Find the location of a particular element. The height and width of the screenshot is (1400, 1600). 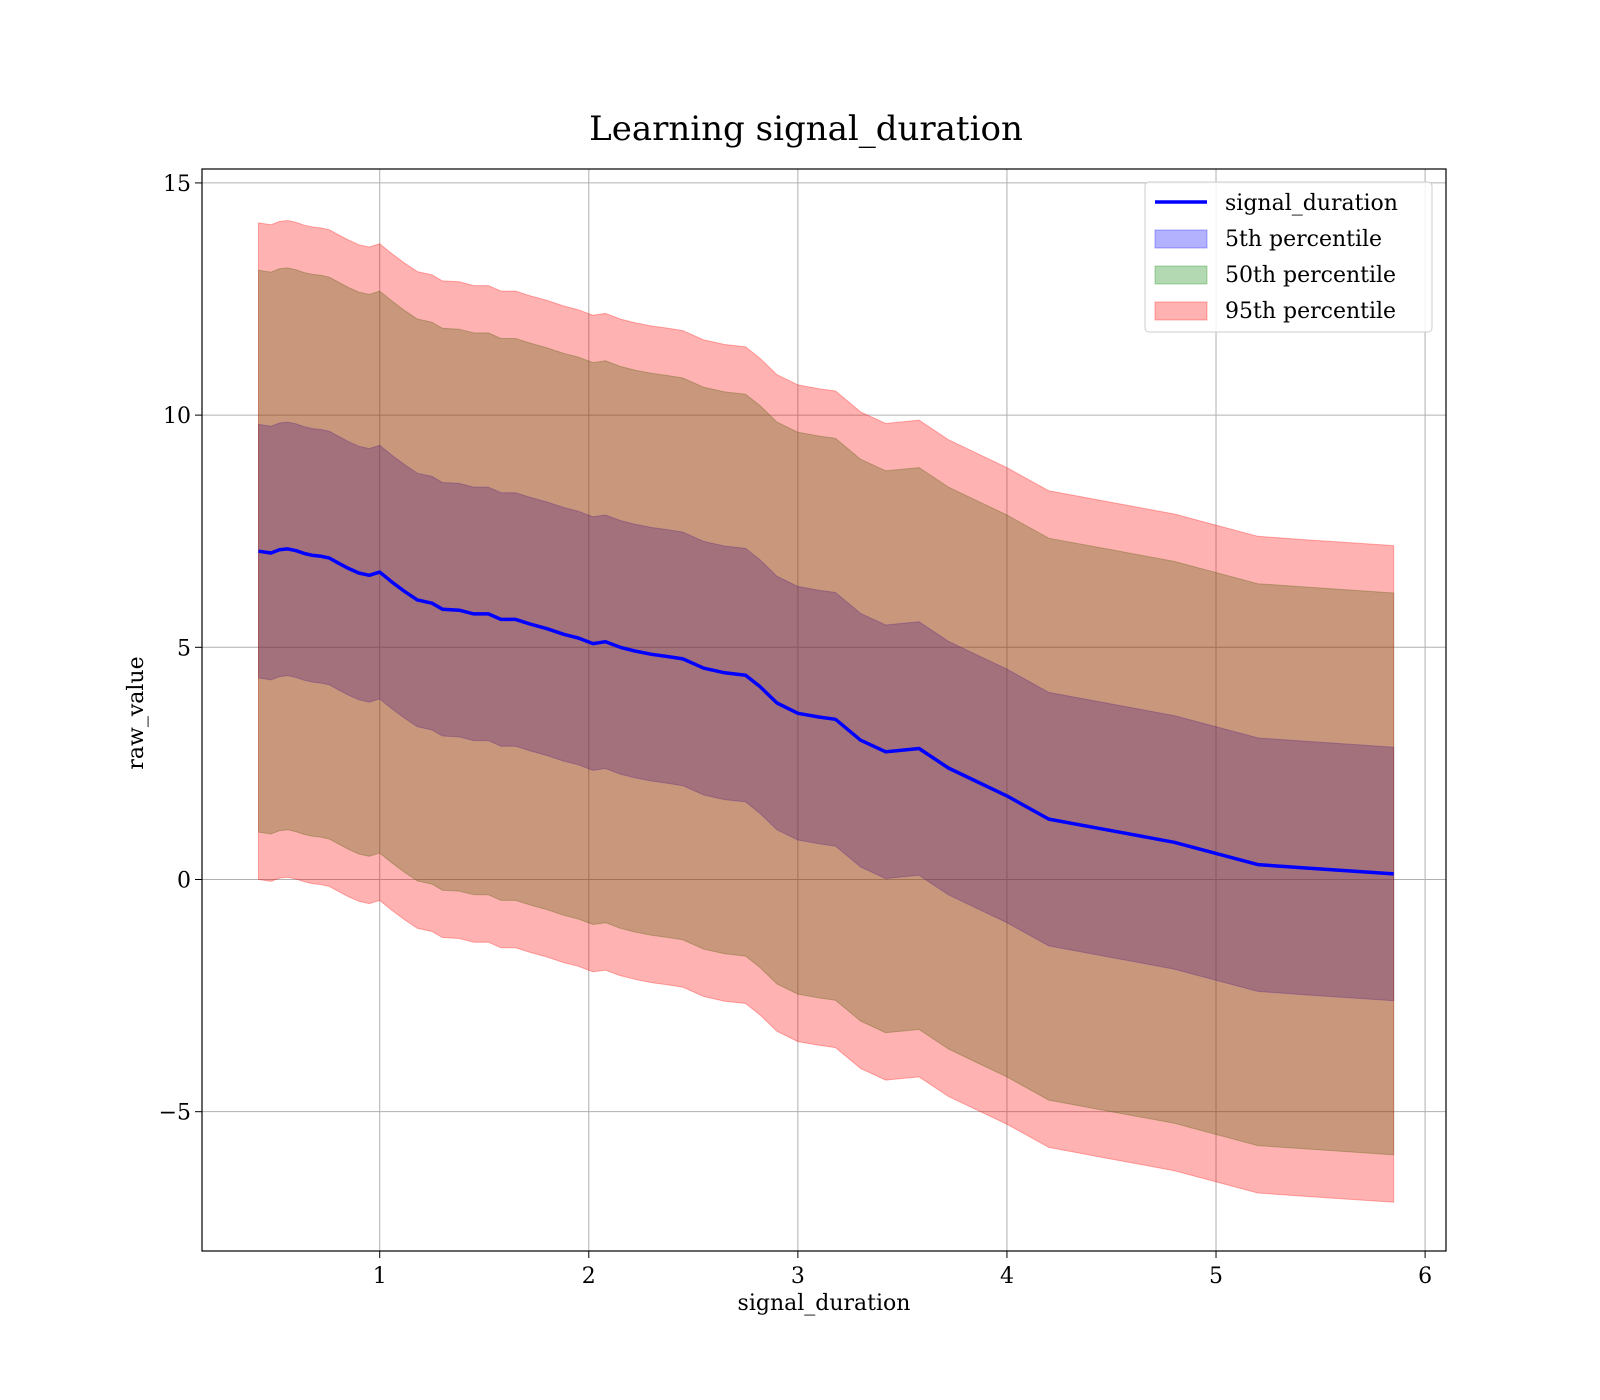

legend-box is located at coordinates (1288, 257).